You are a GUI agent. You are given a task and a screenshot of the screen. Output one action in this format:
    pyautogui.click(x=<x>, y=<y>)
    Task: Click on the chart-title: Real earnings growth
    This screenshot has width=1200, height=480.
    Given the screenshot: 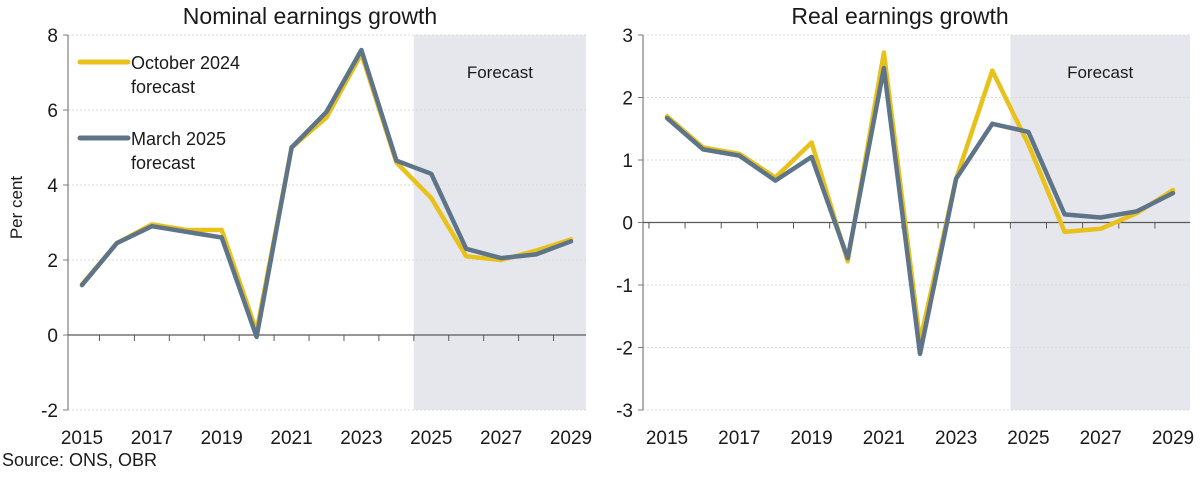 What is the action you would take?
    pyautogui.click(x=899, y=16)
    